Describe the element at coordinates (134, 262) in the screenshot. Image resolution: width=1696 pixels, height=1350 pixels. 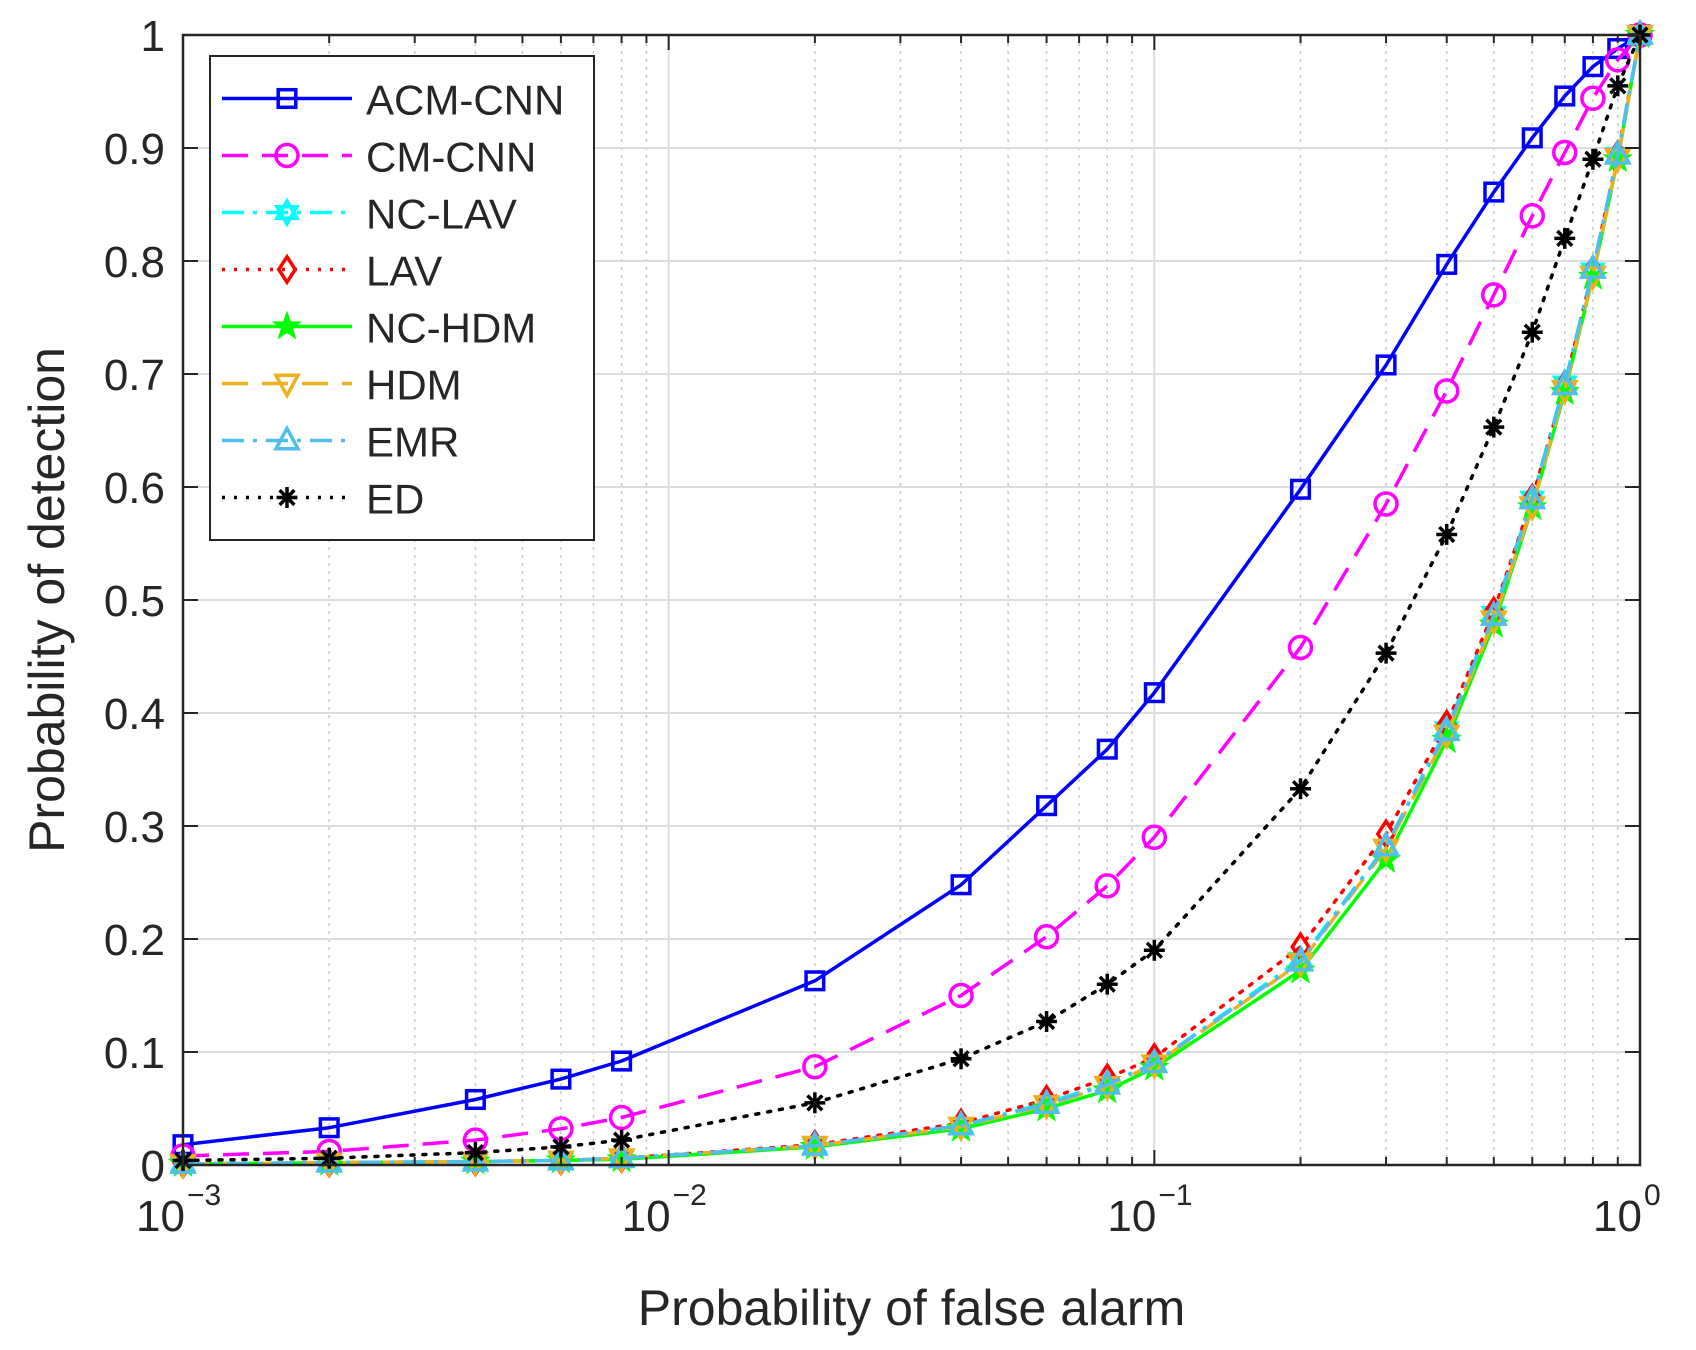
I see `y-tick-label: 0.8` at that location.